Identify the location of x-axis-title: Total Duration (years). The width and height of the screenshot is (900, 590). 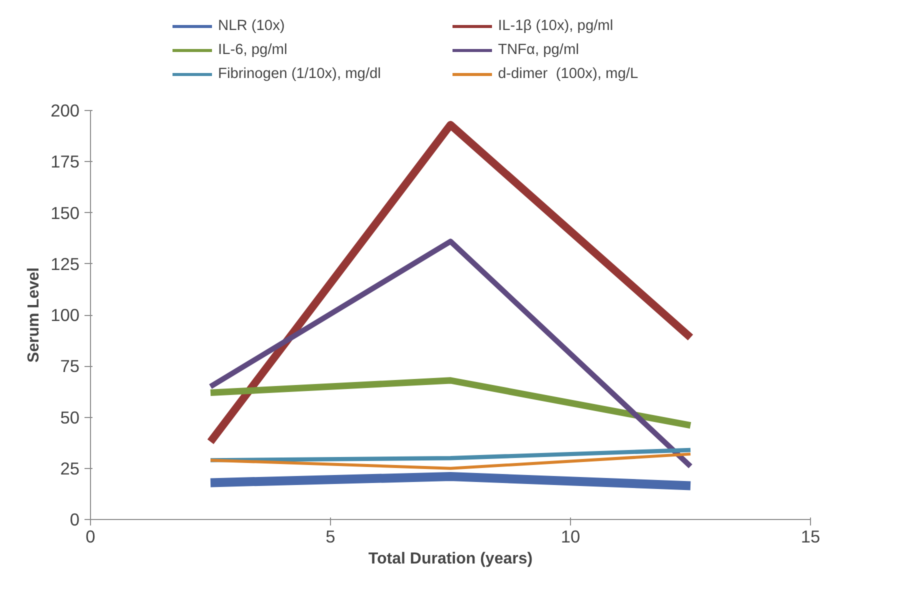
(450, 559).